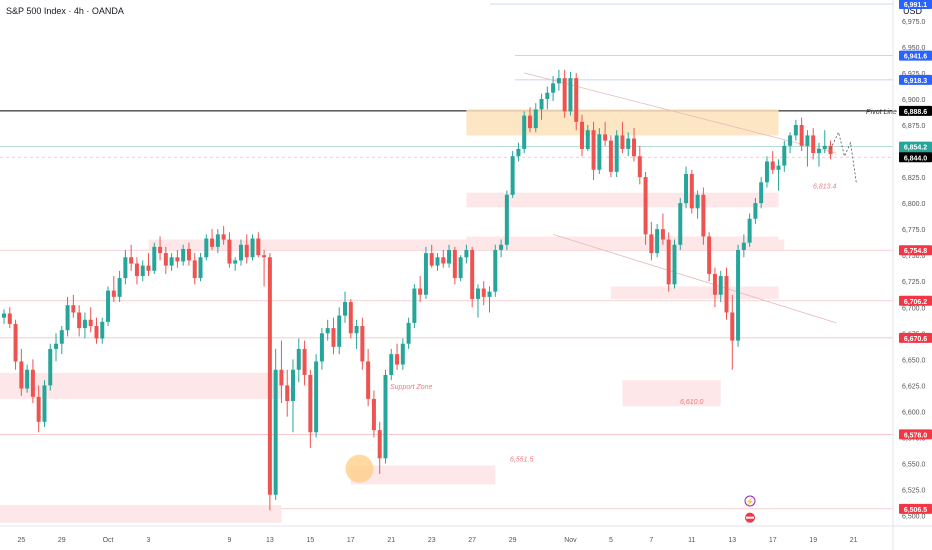 The height and width of the screenshot is (550, 932). I want to click on y-tick-label: 6,525.0, so click(913, 491).